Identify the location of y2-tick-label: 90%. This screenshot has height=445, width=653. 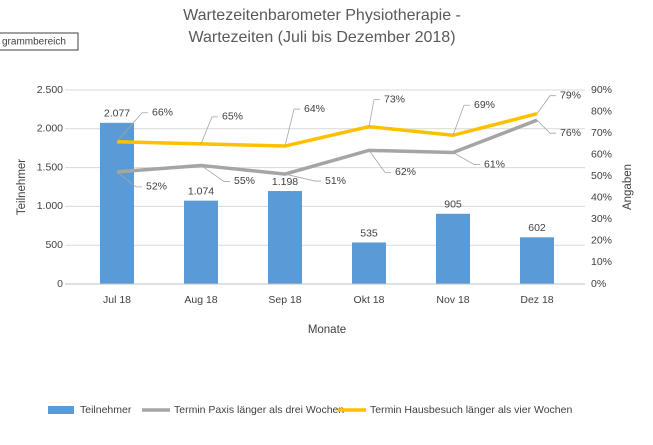
(601, 90).